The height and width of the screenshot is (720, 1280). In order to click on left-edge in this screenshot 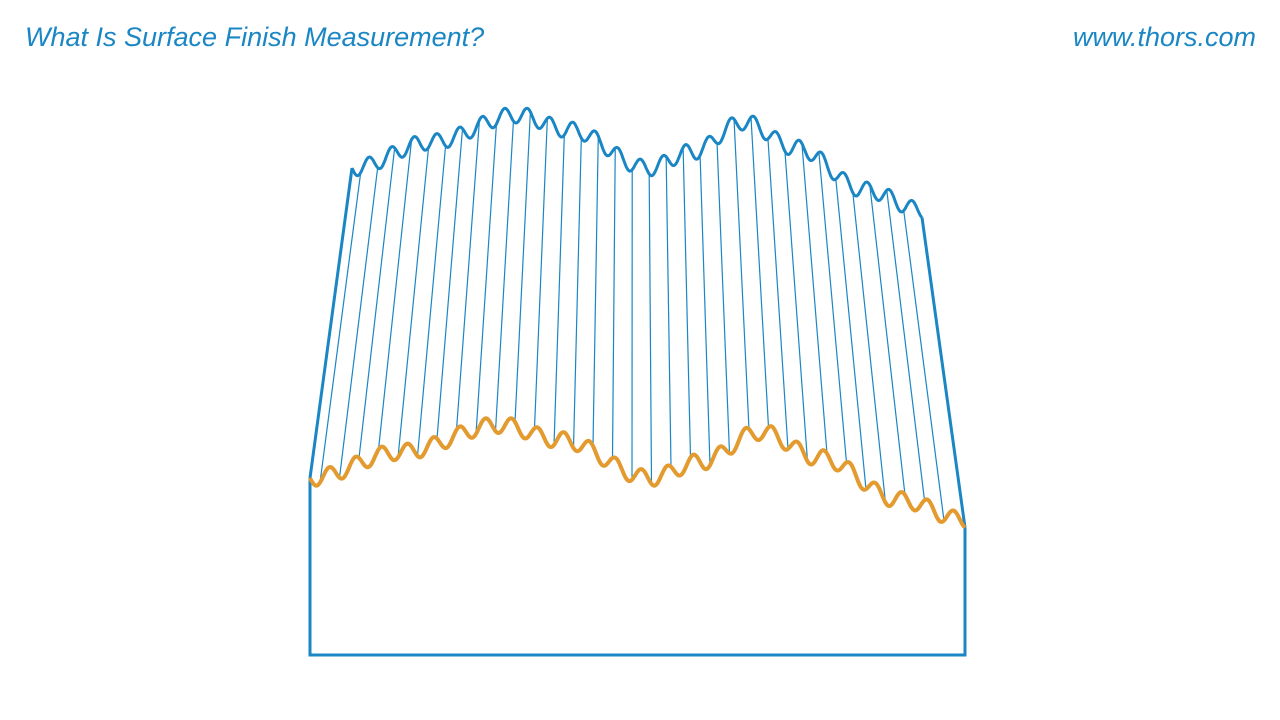, I will do `click(331, 323)`.